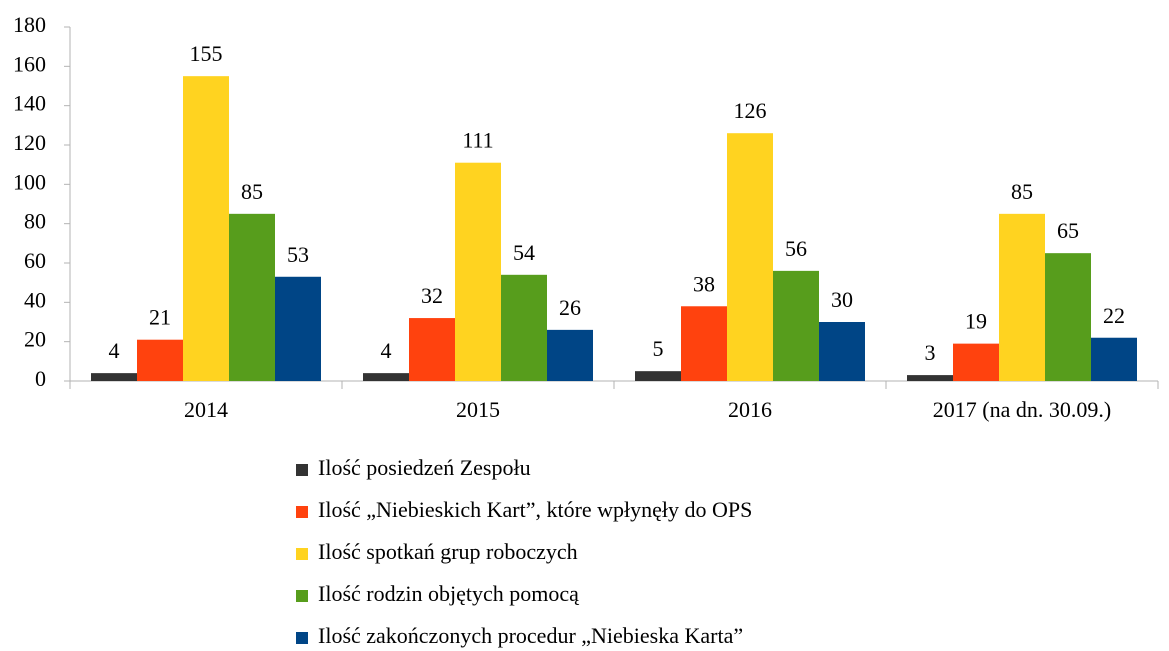 The image size is (1169, 651). Describe the element at coordinates (35, 299) in the screenshot. I see `y-tick-label: 40` at that location.